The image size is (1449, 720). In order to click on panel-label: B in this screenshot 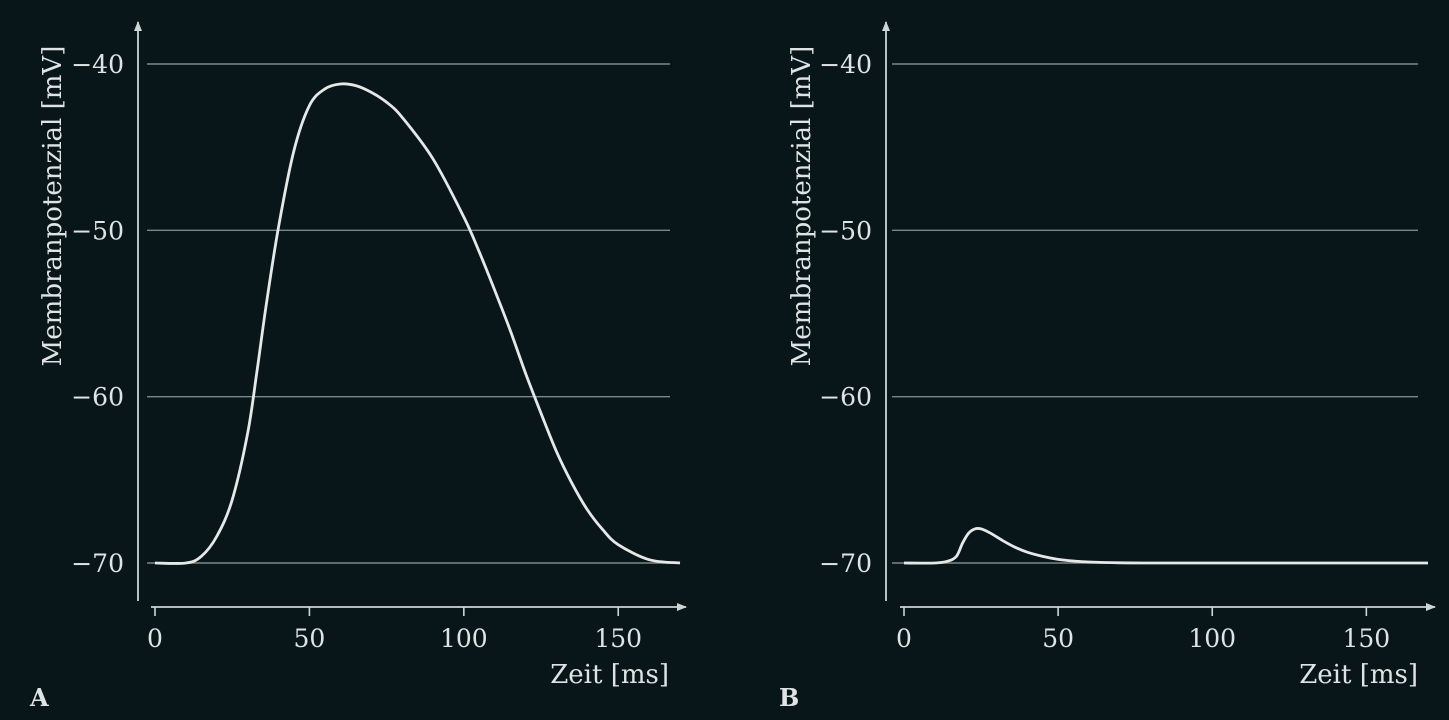, I will do `click(789, 697)`.